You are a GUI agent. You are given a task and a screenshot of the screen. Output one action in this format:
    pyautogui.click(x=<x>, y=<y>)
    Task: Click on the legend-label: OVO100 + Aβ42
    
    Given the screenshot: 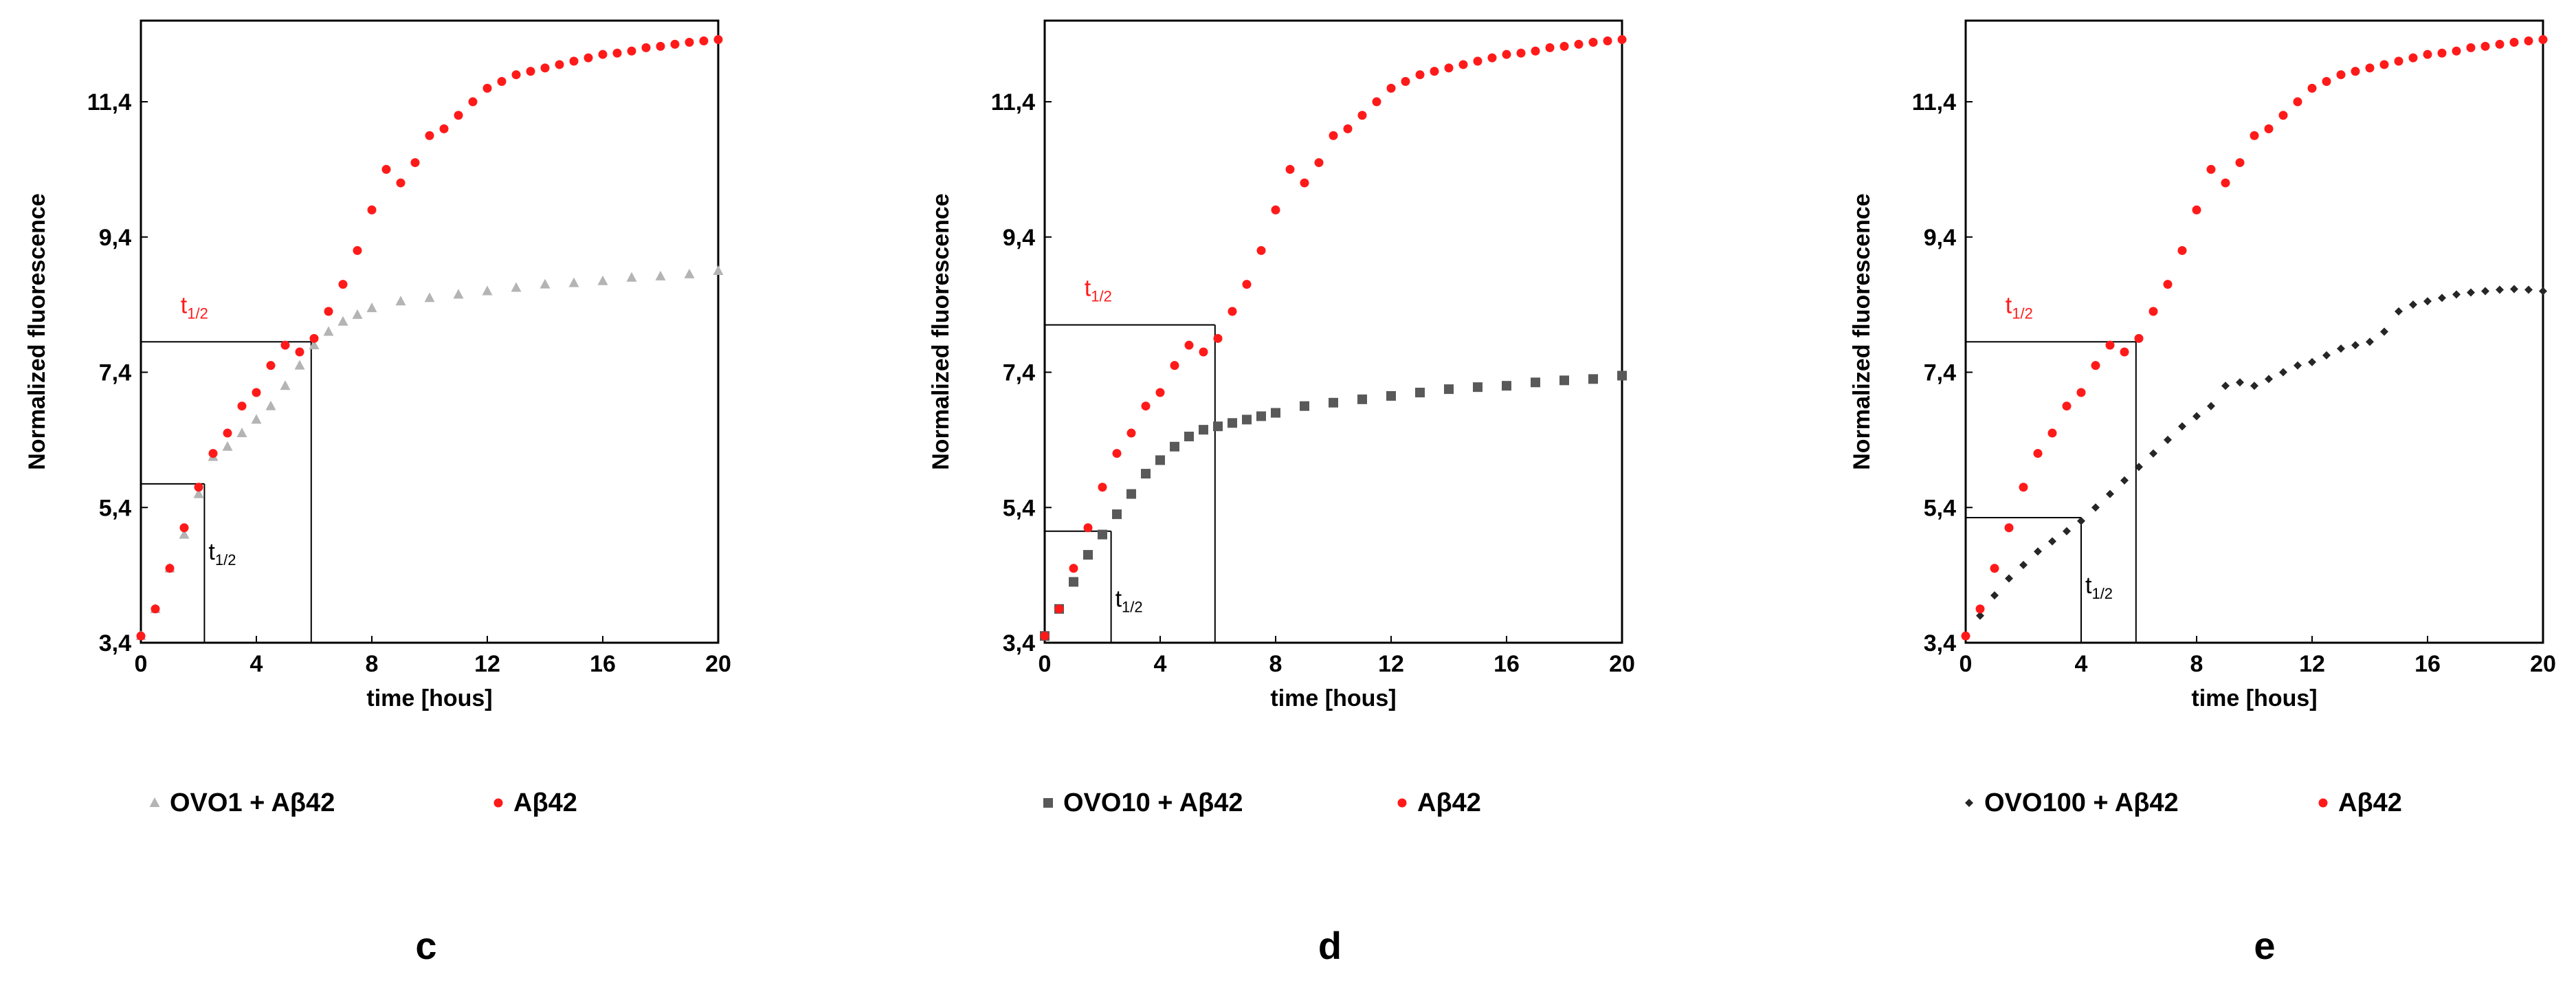 What is the action you would take?
    pyautogui.click(x=2081, y=802)
    